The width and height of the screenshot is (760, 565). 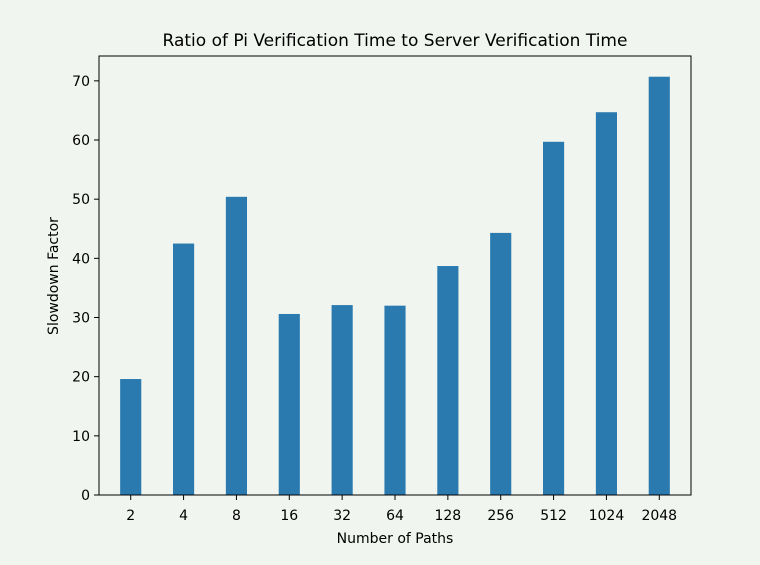 What do you see at coordinates (395, 516) in the screenshot?
I see `x-tick-label: 64` at bounding box center [395, 516].